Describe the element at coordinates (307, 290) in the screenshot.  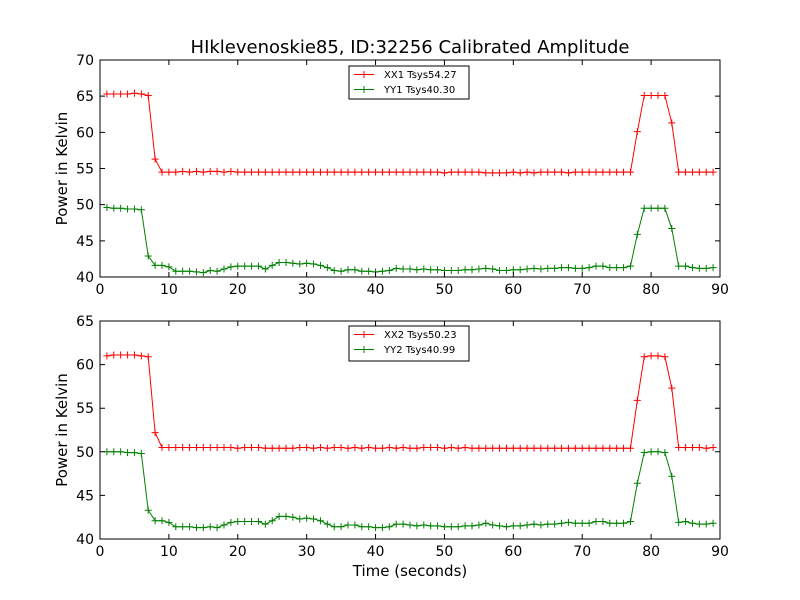
I see `x-tick-label: 30` at that location.